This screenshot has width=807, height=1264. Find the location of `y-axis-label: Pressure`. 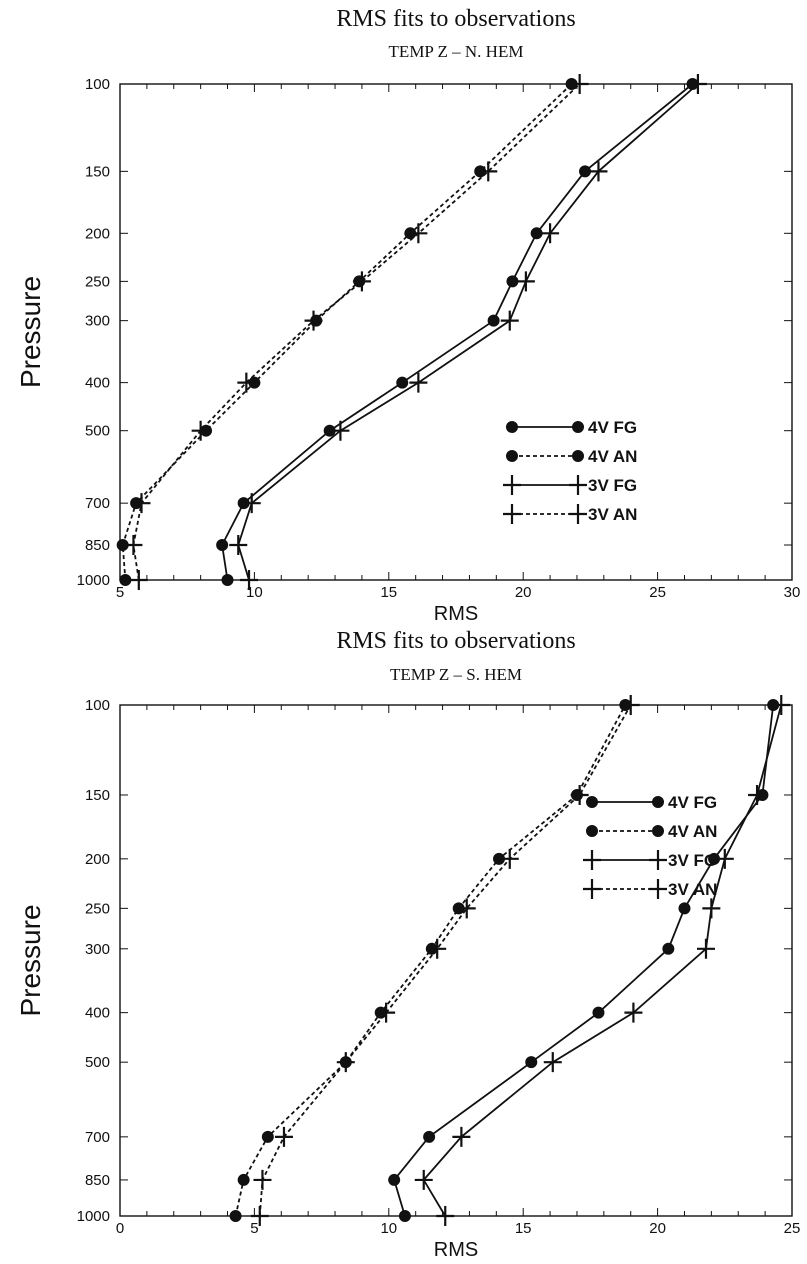

y-axis-label: Pressure is located at coordinates (30, 332).